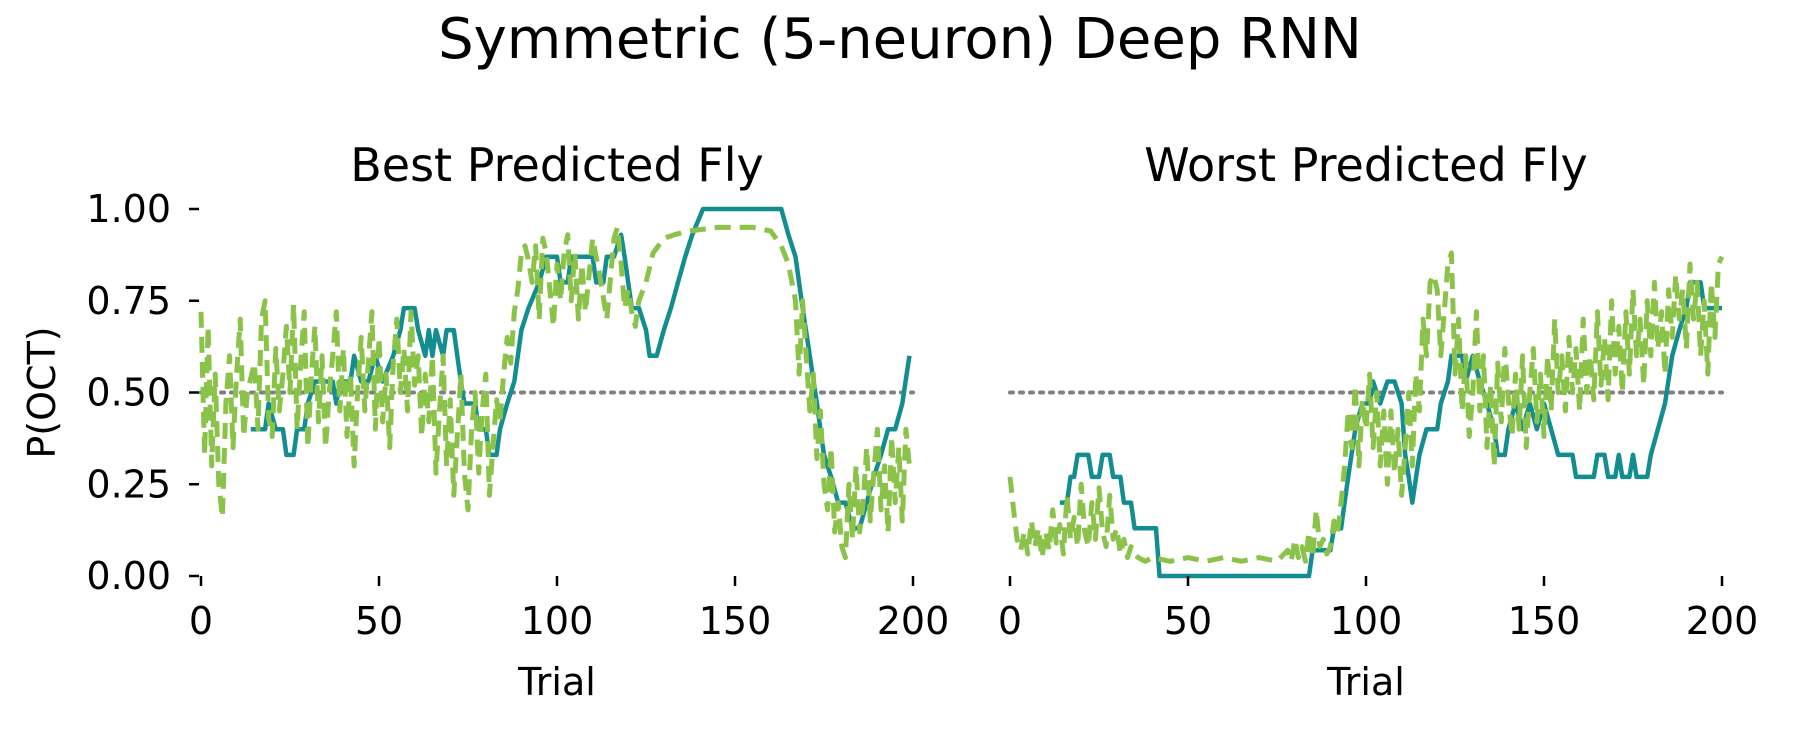 The height and width of the screenshot is (750, 1800). What do you see at coordinates (128, 301) in the screenshot?
I see `y-tick-label: 0.75` at bounding box center [128, 301].